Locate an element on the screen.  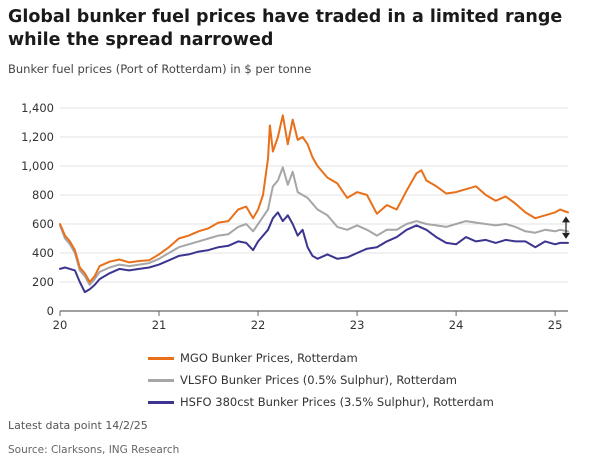
y-tick-label: 600 is located at coordinates (43, 224).